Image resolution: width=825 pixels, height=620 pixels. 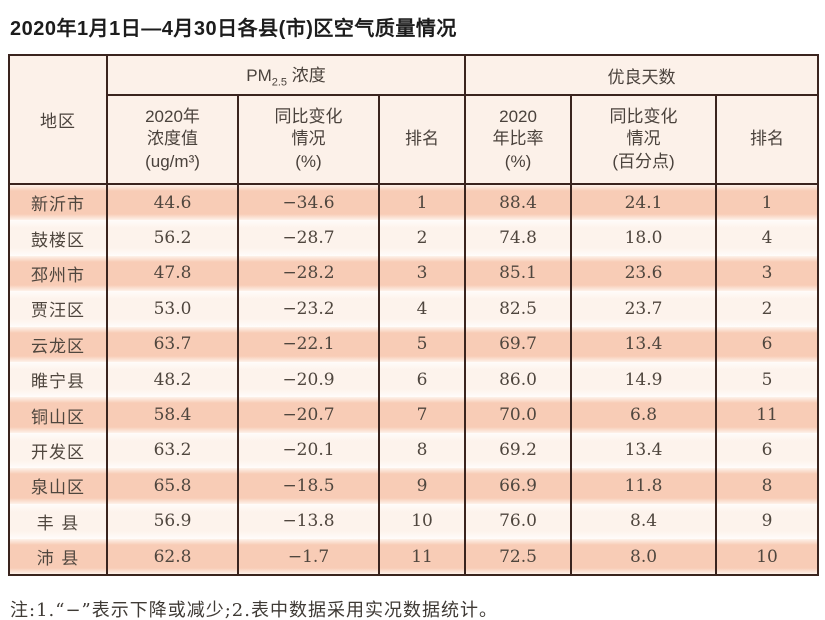 I want to click on region-cell: 新沂市, so click(x=58, y=202).